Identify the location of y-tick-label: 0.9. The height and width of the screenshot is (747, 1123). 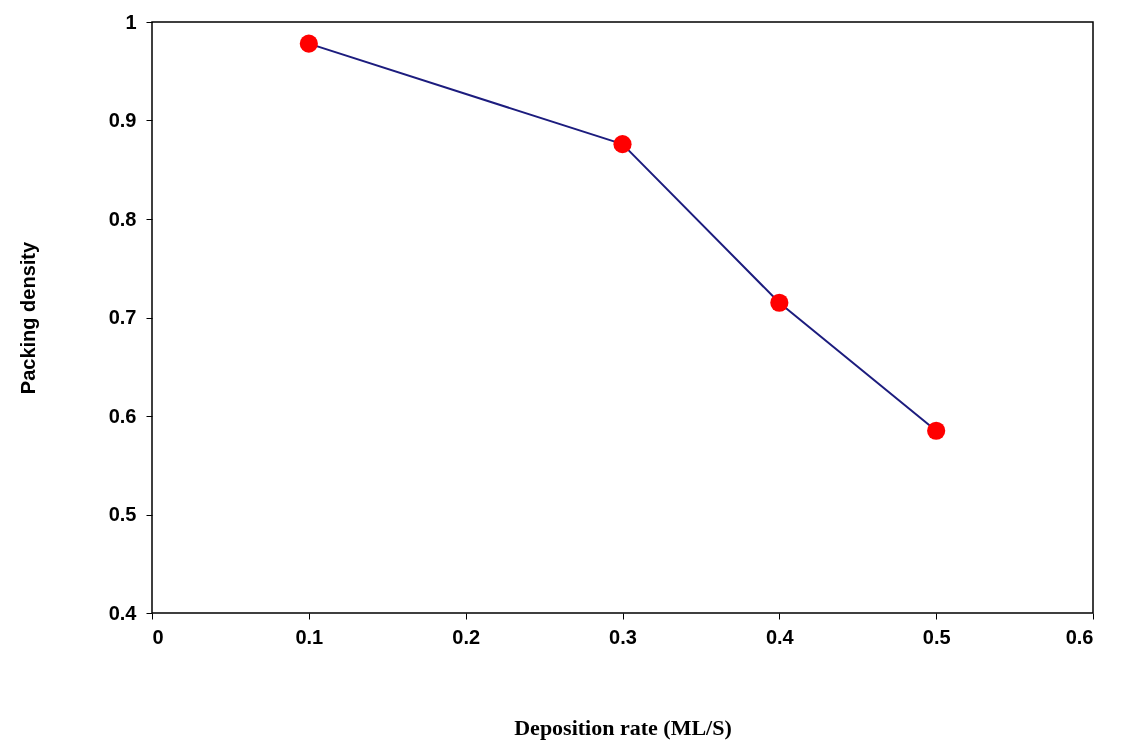
(122, 120).